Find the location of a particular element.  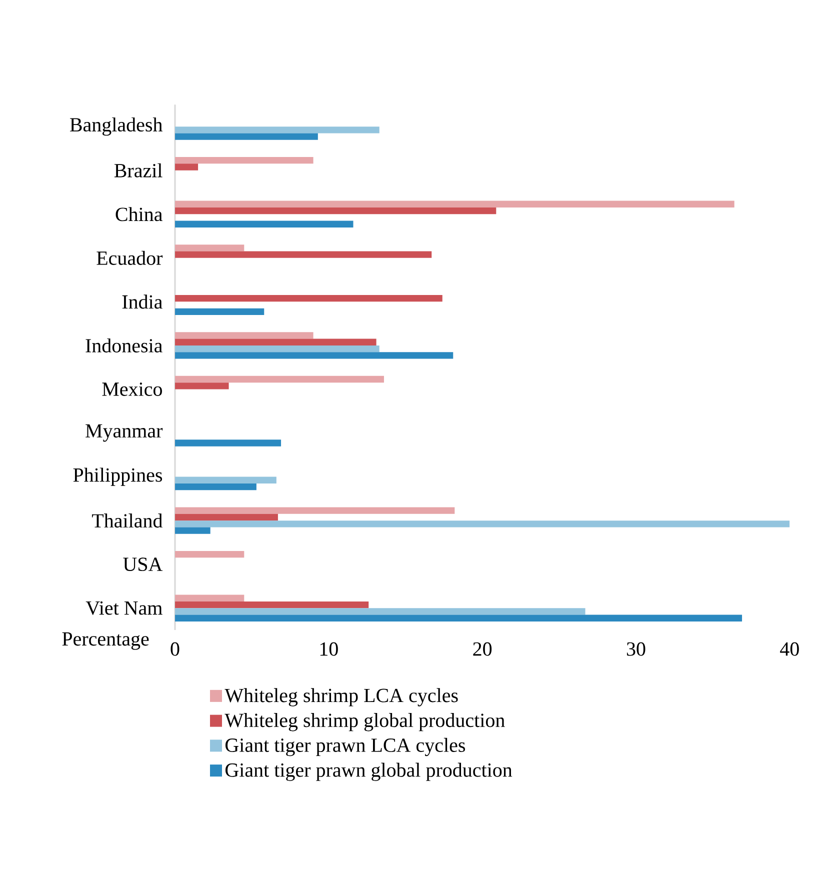

y-tick-label: Viet Nam is located at coordinates (124, 608).